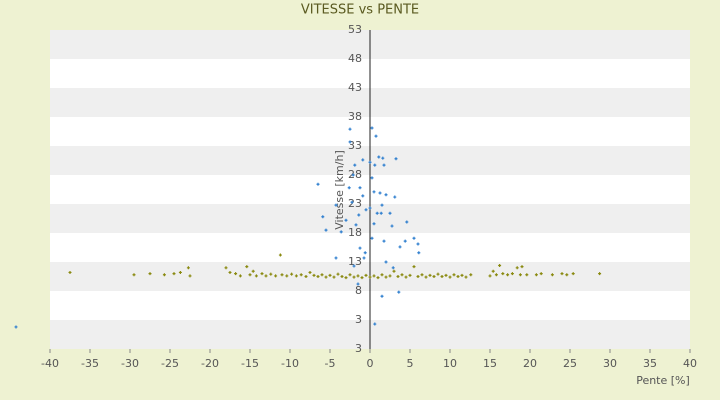  Describe the element at coordinates (339, 190) in the screenshot. I see `y-axis-title: Vitesse [km/h]` at that location.